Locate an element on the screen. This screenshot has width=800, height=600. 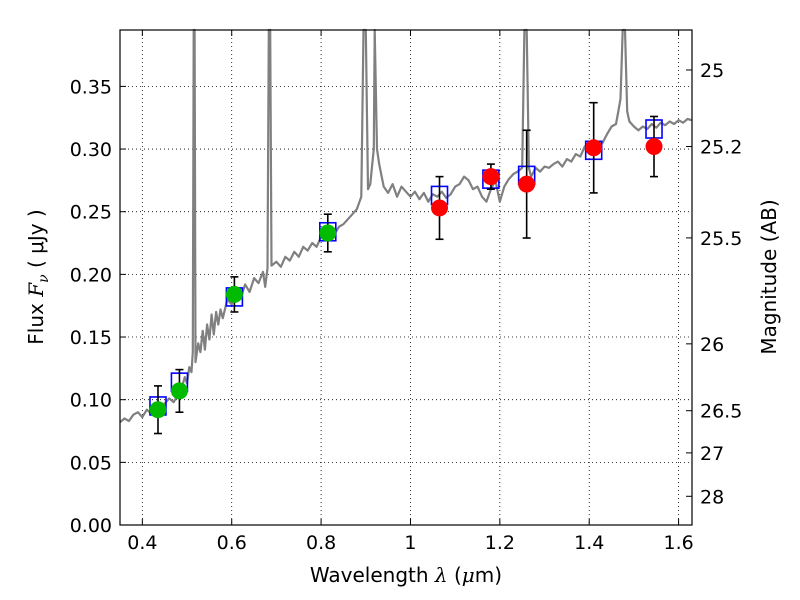
y-tick-label: 0.25 is located at coordinates (91, 213).